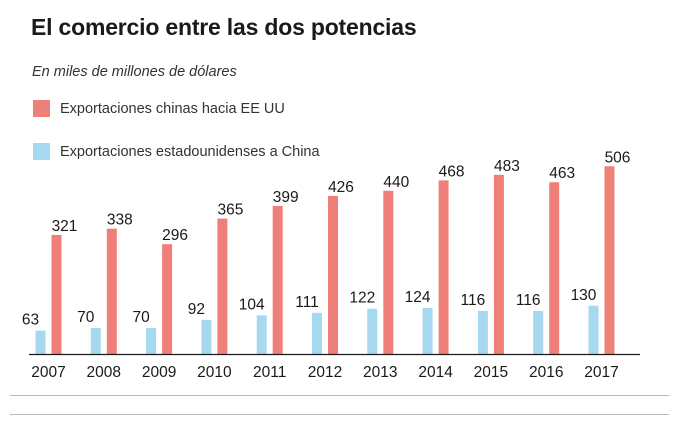 This screenshot has height=423, width=677. I want to click on x-tick-label-2007: 2007, so click(48, 372).